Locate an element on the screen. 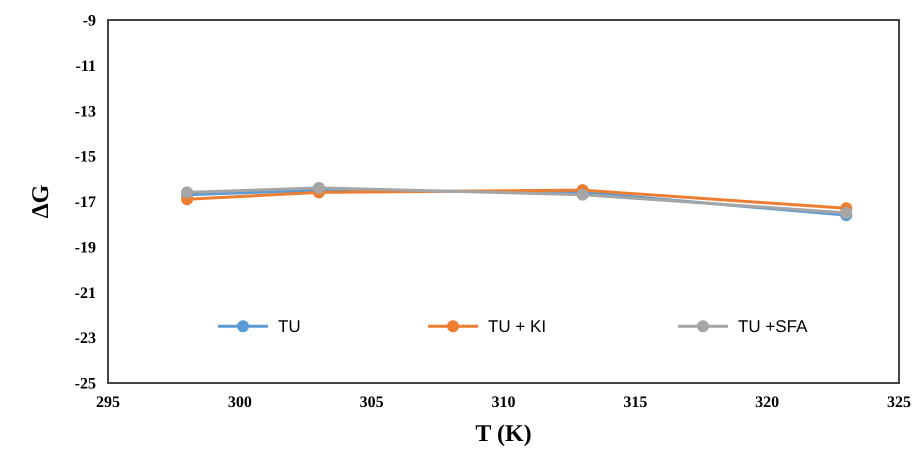 The height and width of the screenshot is (461, 919). y-tick-label: -9 is located at coordinates (89, 21).